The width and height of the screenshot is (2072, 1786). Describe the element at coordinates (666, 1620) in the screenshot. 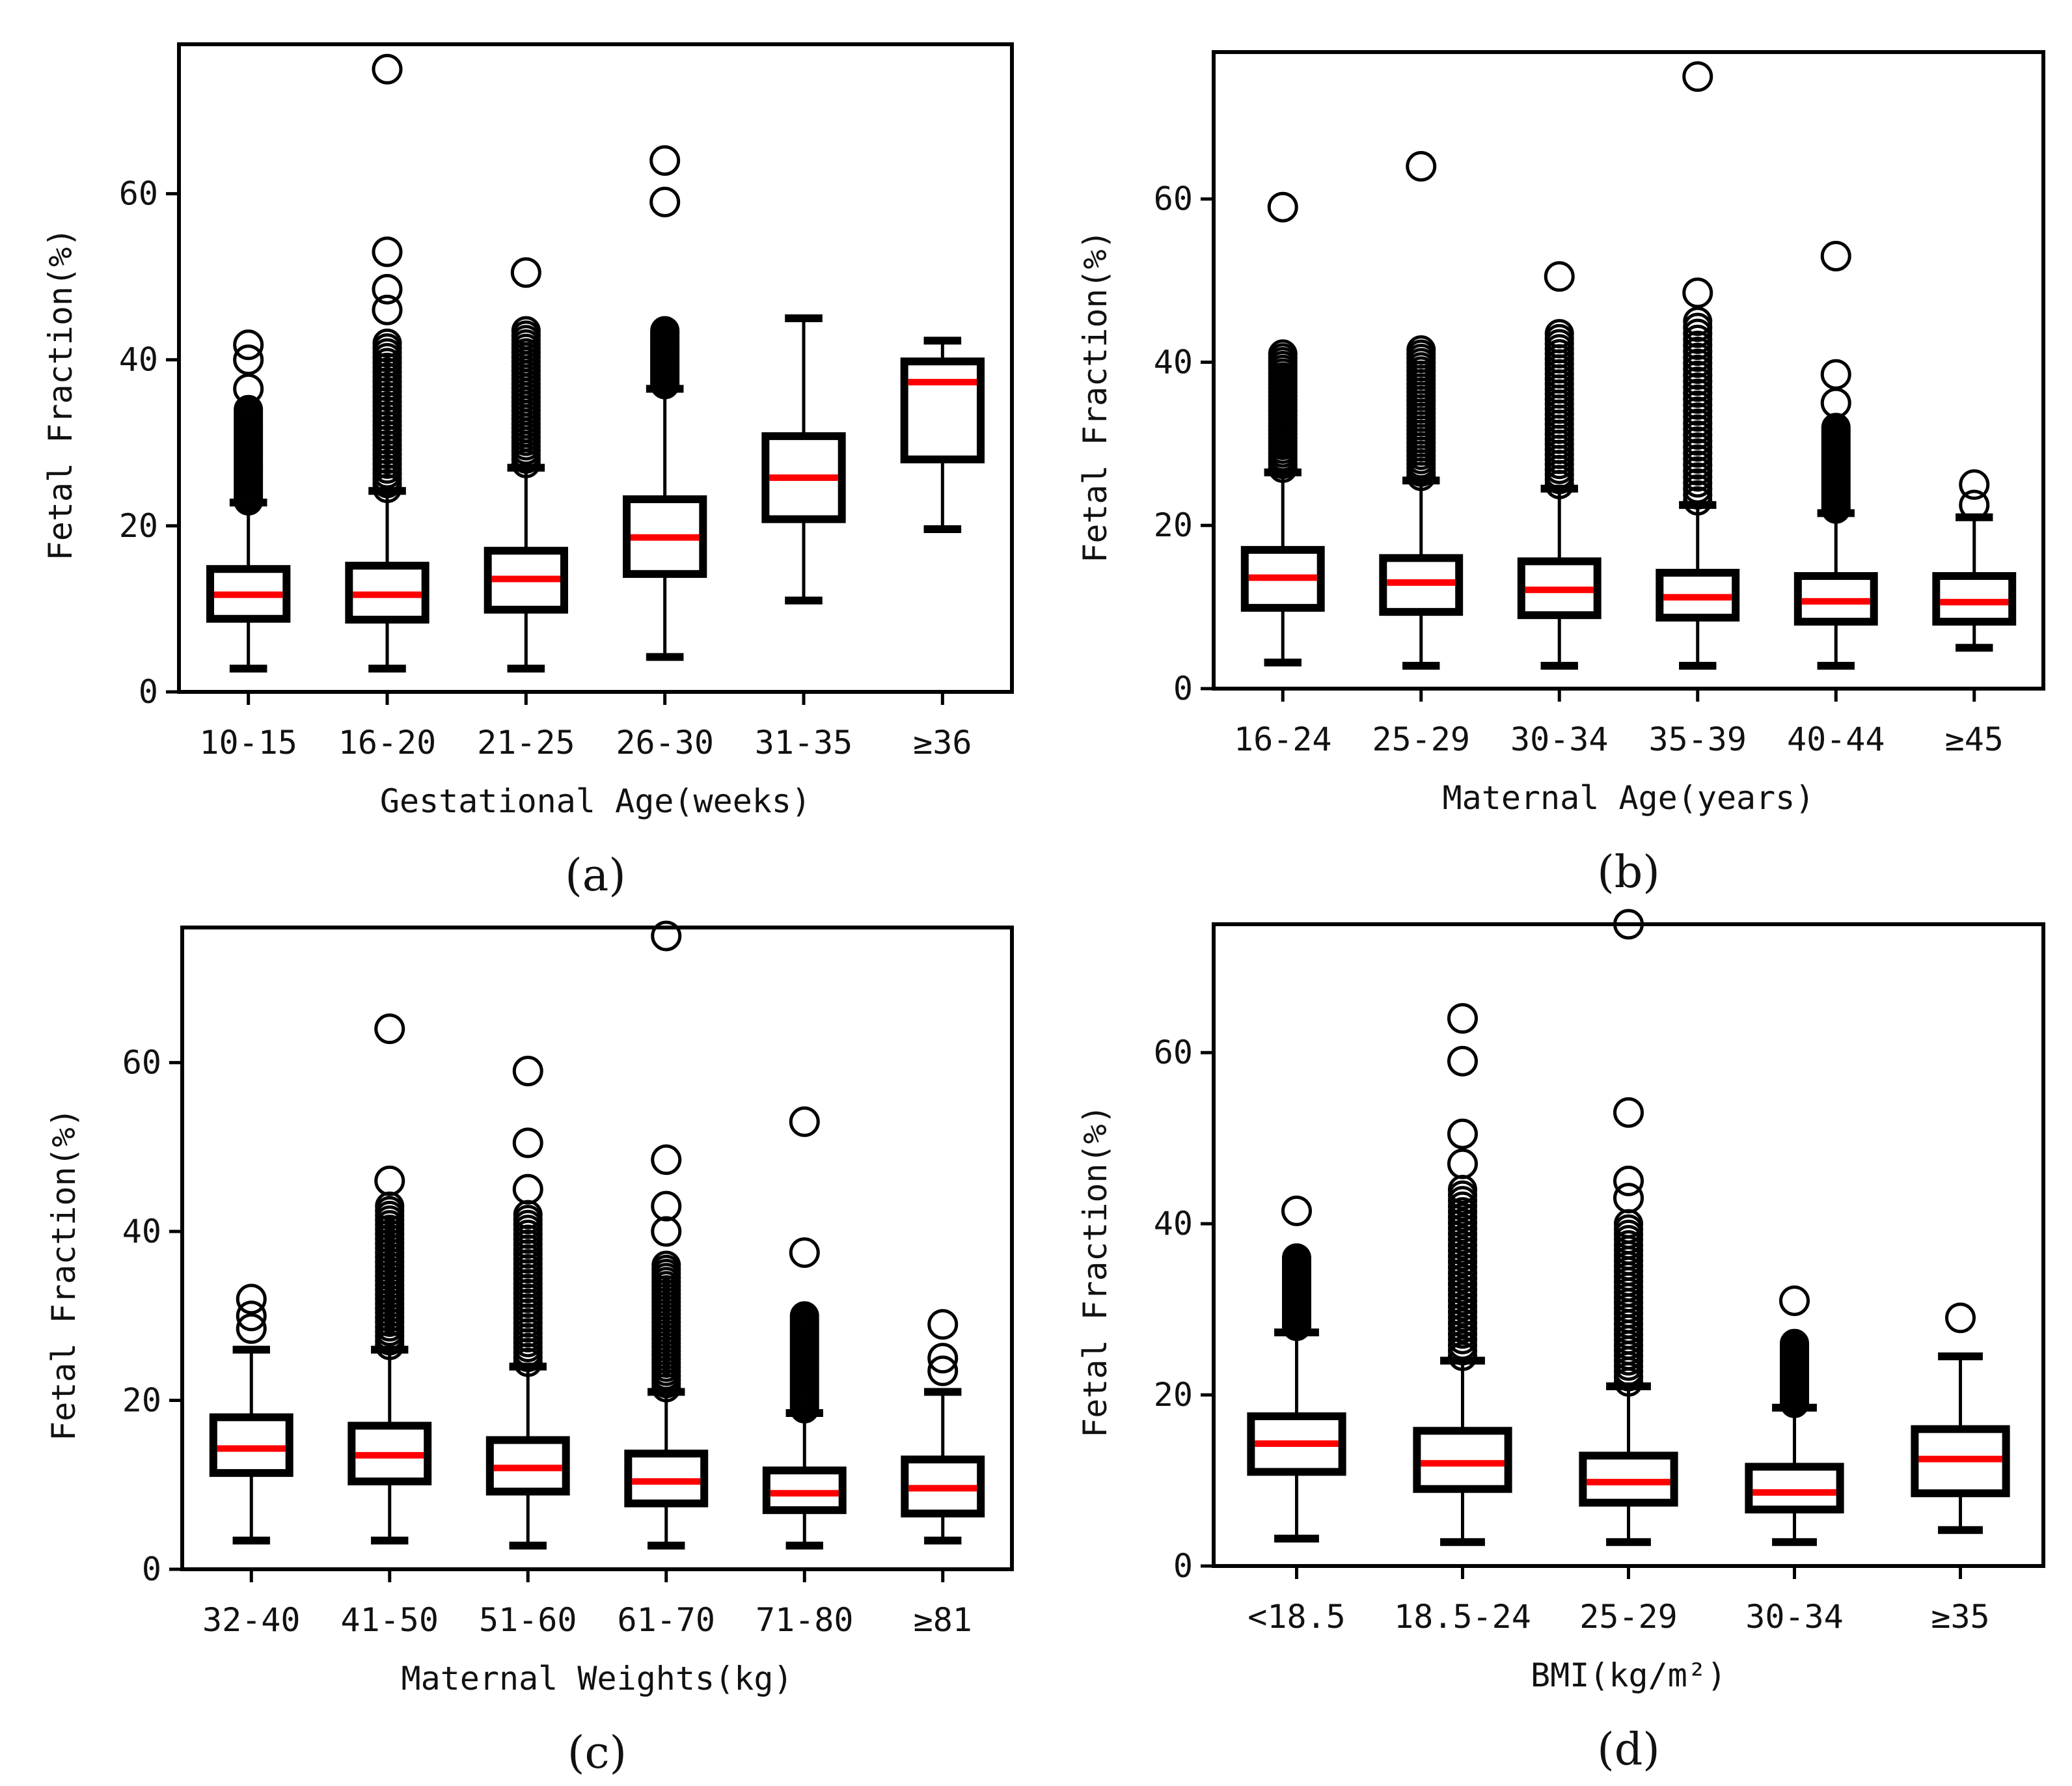

I see `x-tick-label: 61-70` at that location.